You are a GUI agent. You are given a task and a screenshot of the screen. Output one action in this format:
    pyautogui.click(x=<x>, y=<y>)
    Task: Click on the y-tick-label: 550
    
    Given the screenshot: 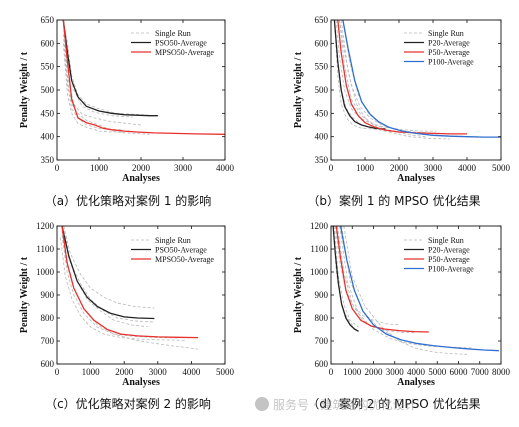 What is the action you would take?
    pyautogui.click(x=48, y=67)
    